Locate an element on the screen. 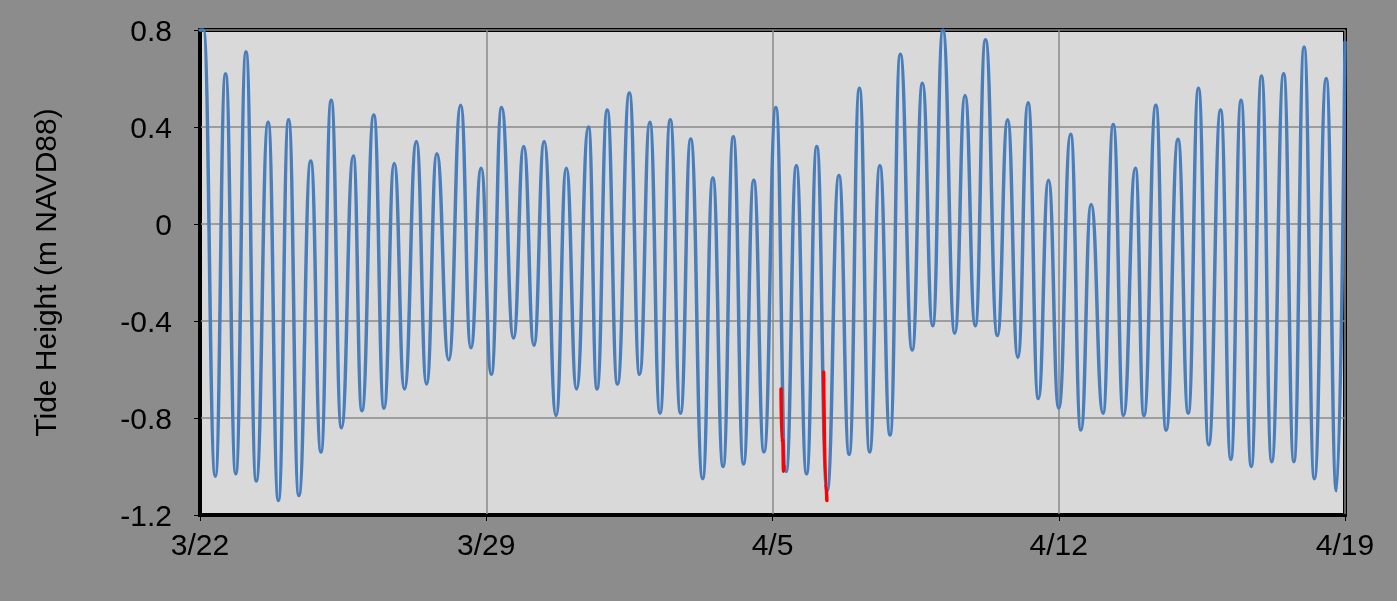  x-tick-label: 3/29 is located at coordinates (486, 544).